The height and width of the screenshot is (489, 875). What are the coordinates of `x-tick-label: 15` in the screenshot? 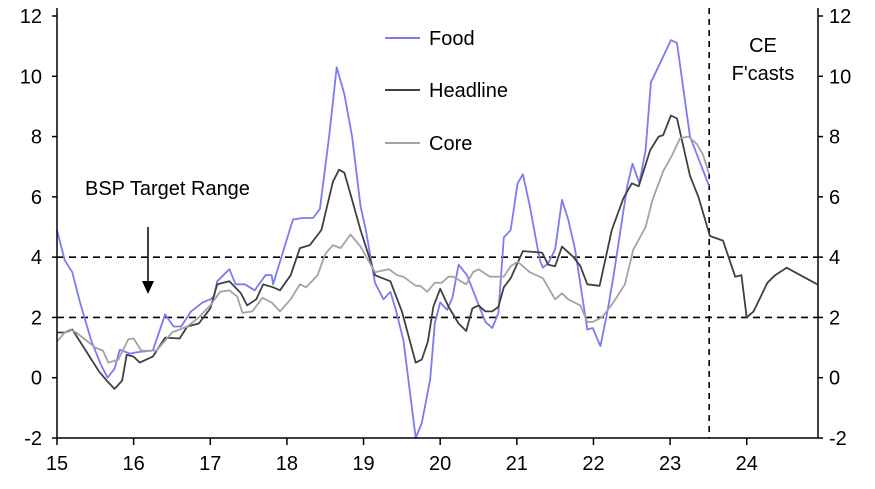 It's located at (57, 464).